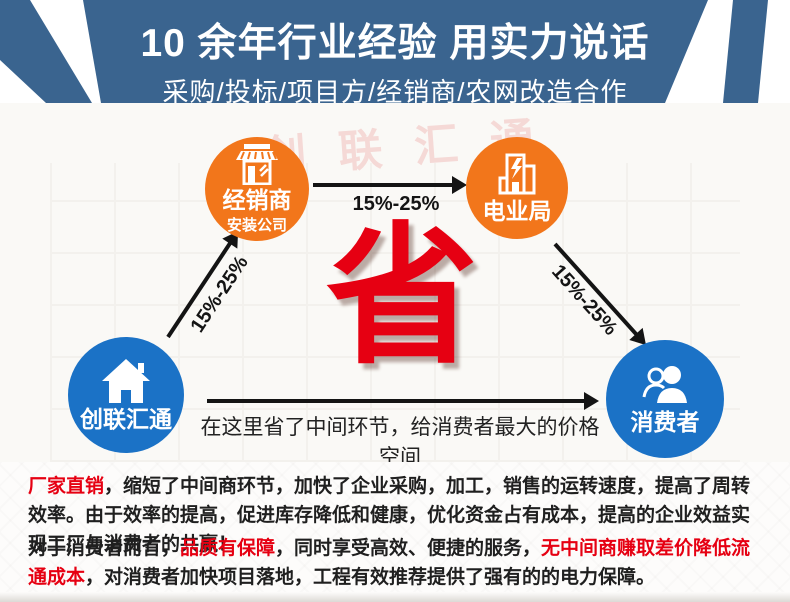  I want to click on node-power-label: 电业局, so click(517, 211).